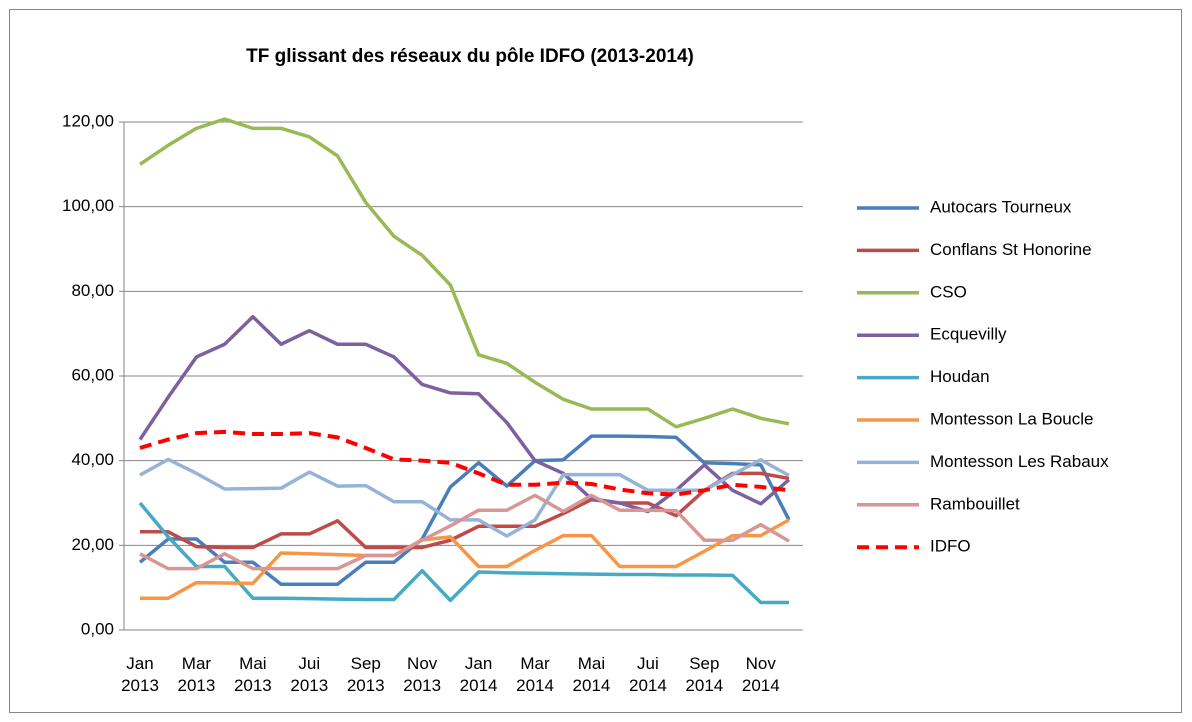 This screenshot has width=1192, height=722. Describe the element at coordinates (950, 546) in the screenshot. I see `legend-label: IDFO` at that location.